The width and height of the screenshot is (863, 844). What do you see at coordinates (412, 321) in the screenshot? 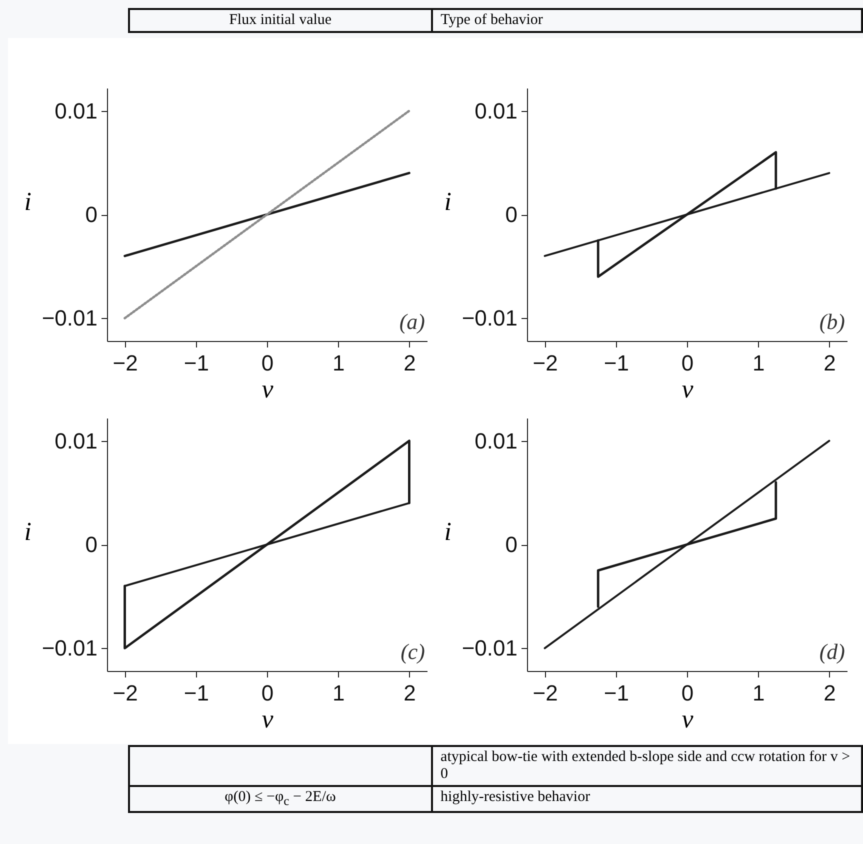
I see `annotation: (a)` at bounding box center [412, 321].